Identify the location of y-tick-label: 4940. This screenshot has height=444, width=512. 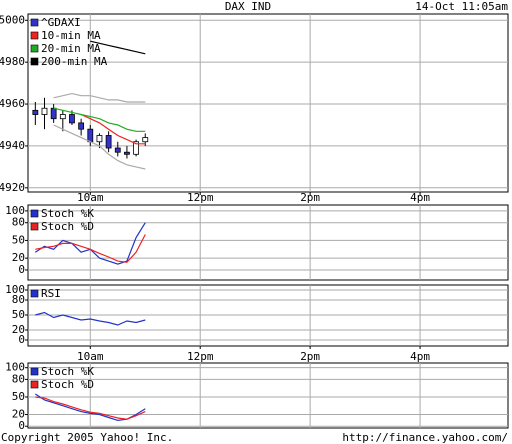
(12, 145).